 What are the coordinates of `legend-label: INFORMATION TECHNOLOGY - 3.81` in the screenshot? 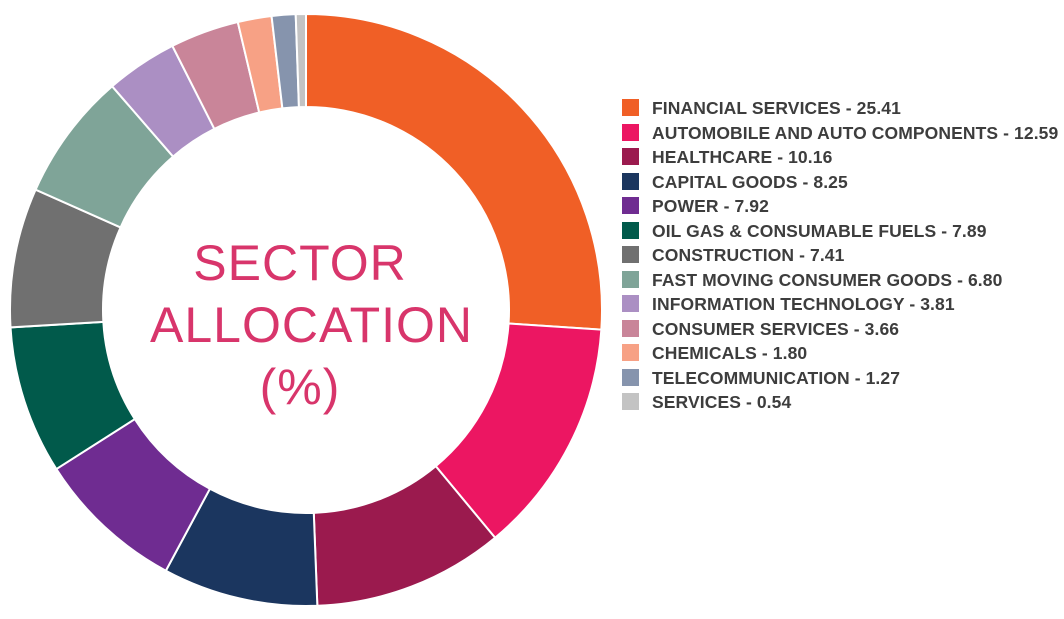 It's located at (803, 304).